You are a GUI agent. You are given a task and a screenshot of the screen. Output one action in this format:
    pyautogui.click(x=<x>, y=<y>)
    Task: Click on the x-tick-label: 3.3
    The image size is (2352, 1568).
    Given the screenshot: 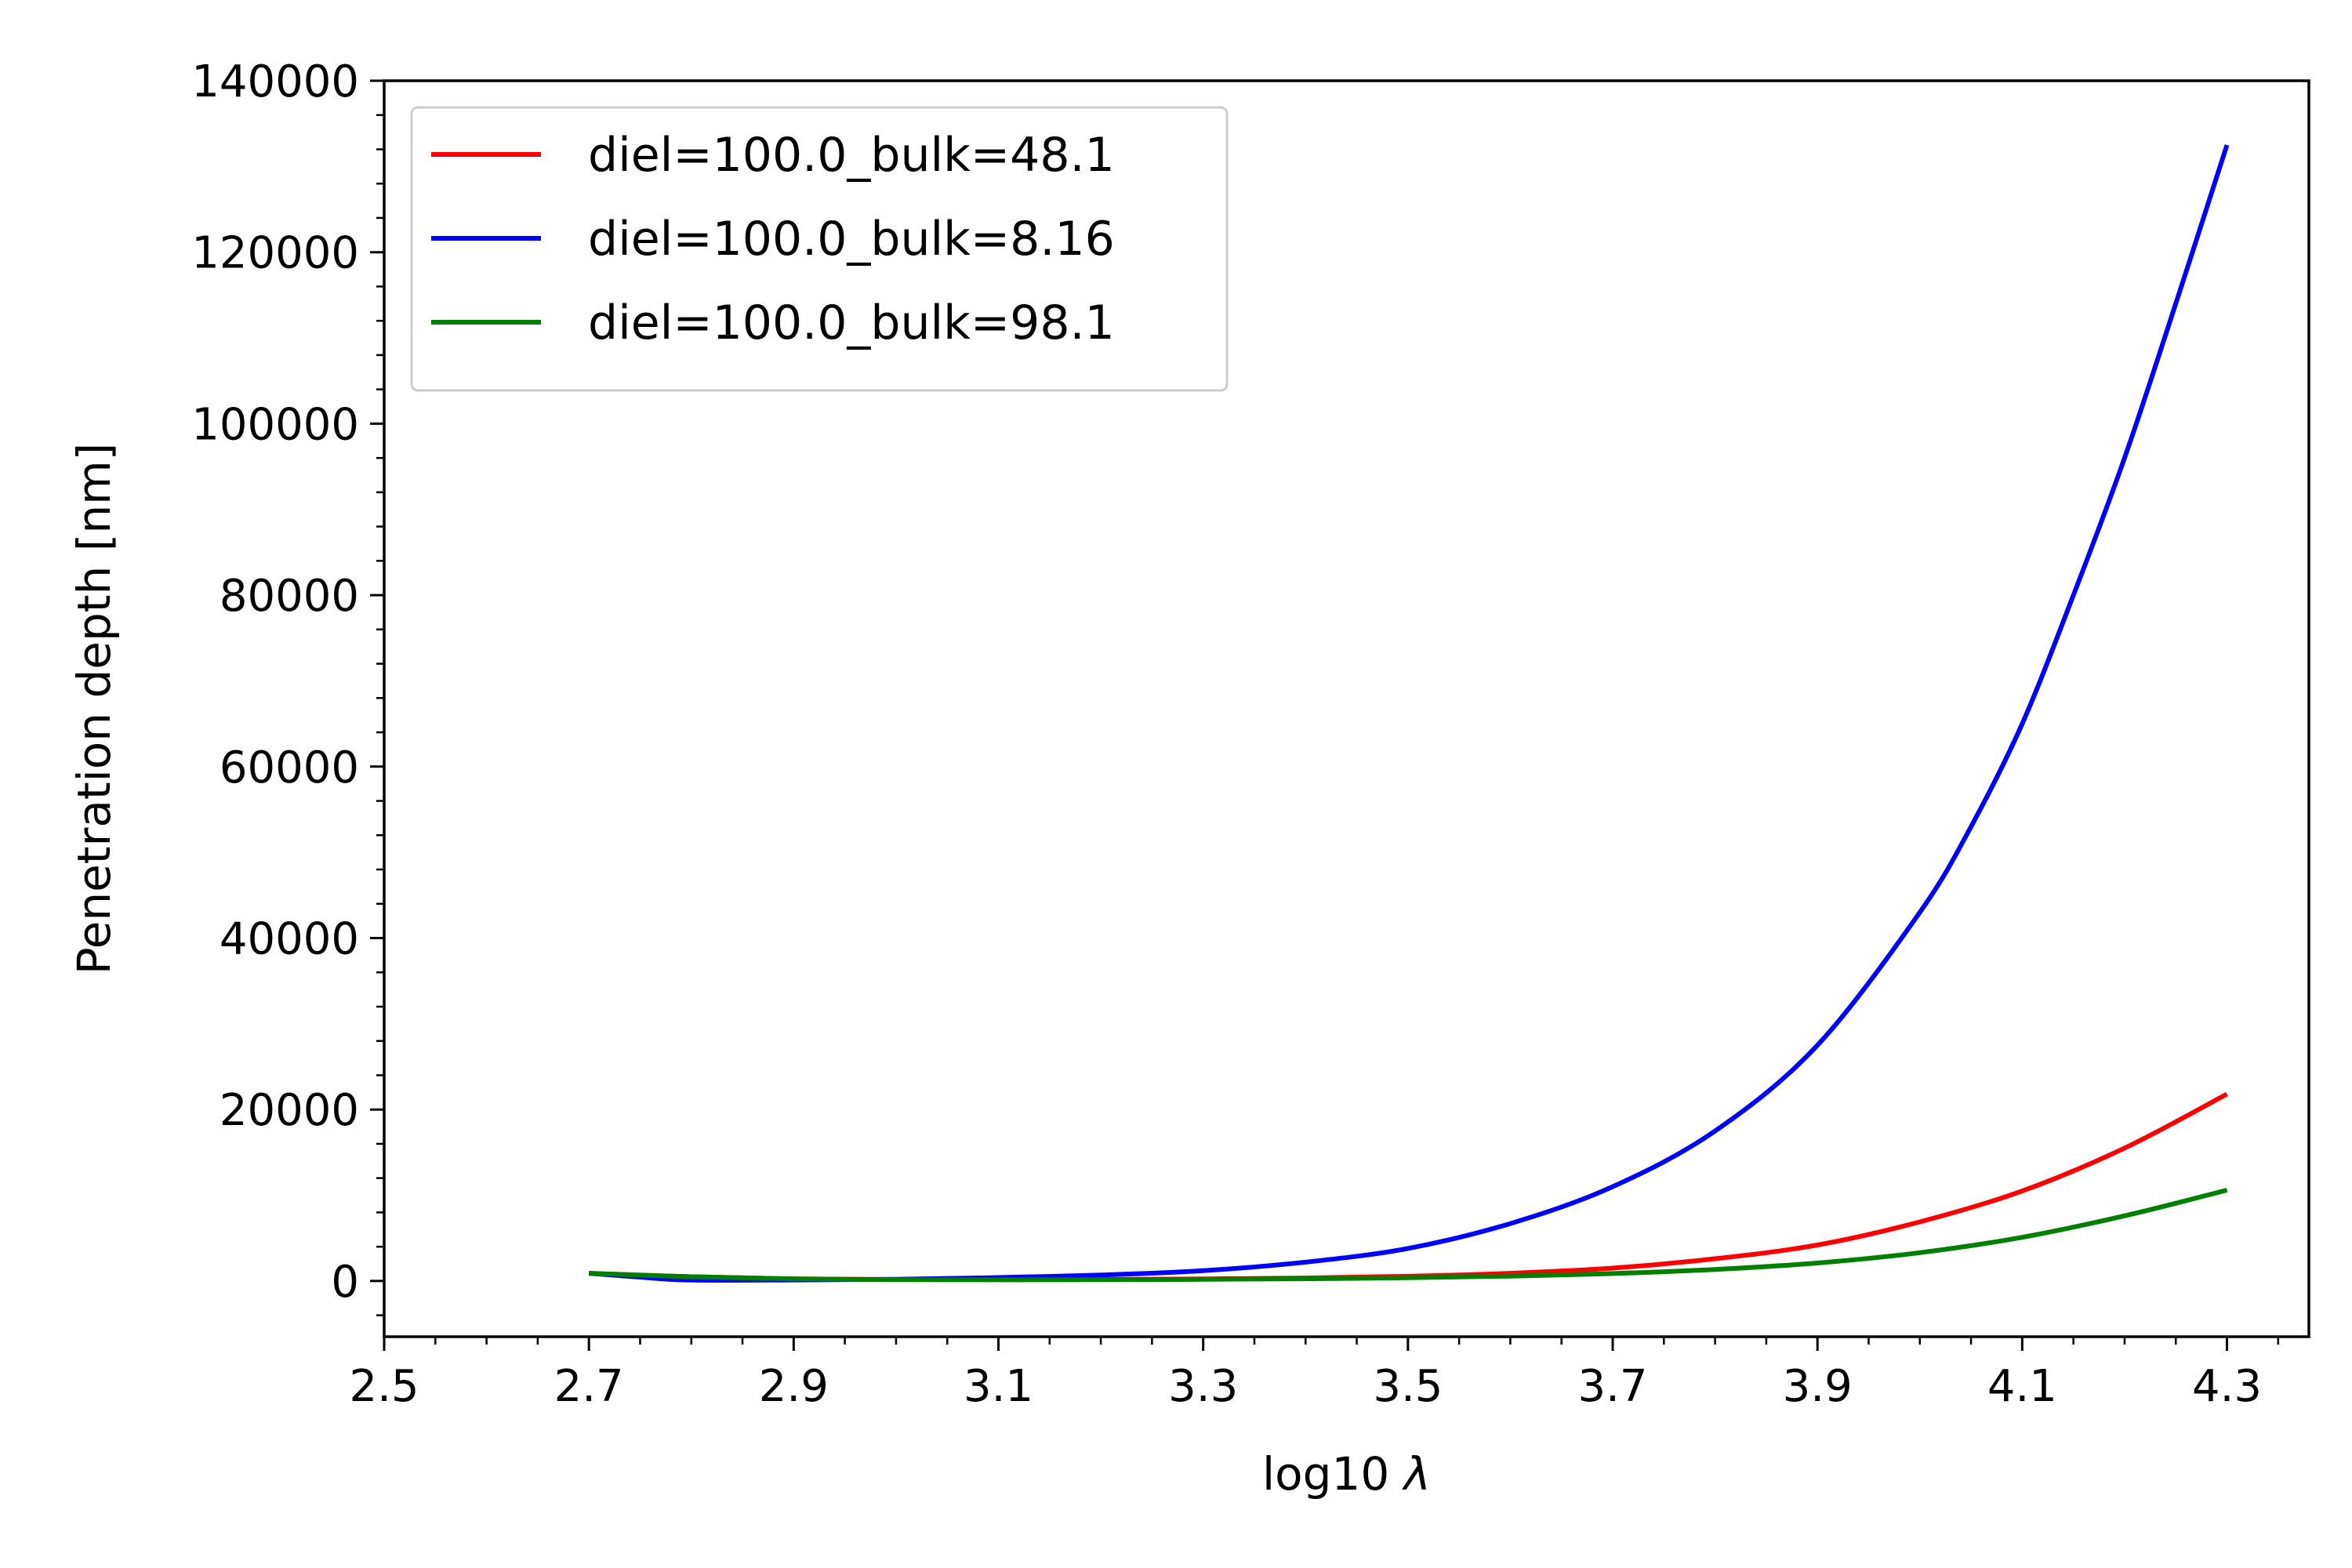 What is the action you would take?
    pyautogui.click(x=1203, y=1386)
    